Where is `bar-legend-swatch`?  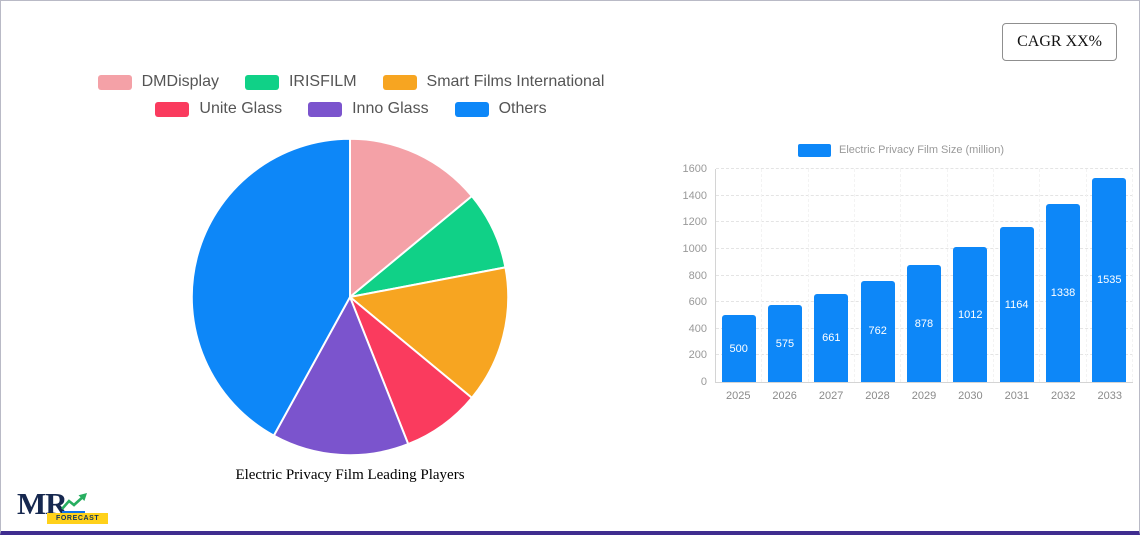
bar-legend-swatch is located at coordinates (814, 150).